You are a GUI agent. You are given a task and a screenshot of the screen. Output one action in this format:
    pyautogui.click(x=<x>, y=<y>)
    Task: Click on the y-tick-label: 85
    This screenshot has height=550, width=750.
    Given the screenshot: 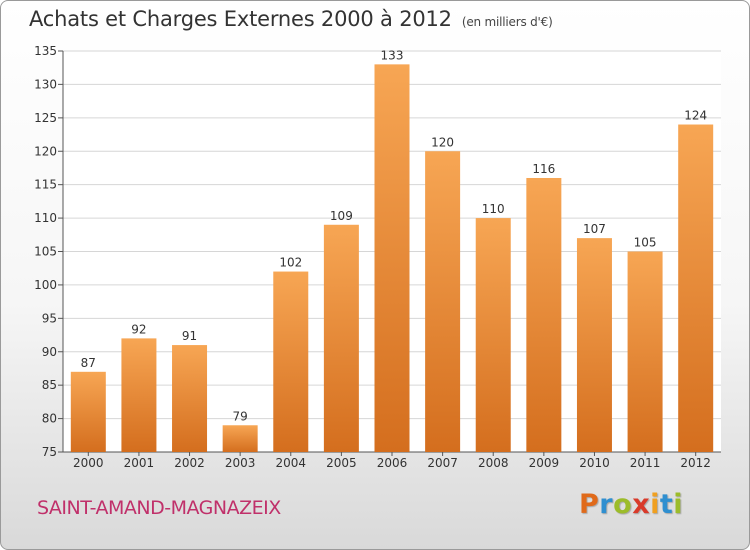 What is the action you would take?
    pyautogui.click(x=49, y=385)
    